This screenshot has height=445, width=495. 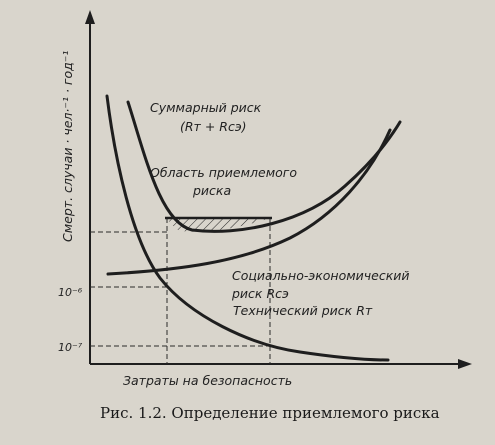 I want to click on label-technical-risk: Технический риск Rт, so click(x=303, y=310).